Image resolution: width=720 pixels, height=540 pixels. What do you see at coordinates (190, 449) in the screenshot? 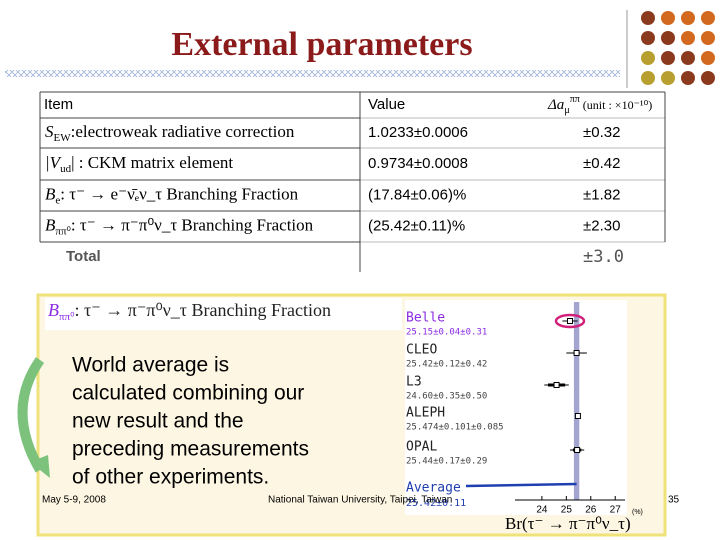
I see `box-text: preceding measurements` at bounding box center [190, 449].